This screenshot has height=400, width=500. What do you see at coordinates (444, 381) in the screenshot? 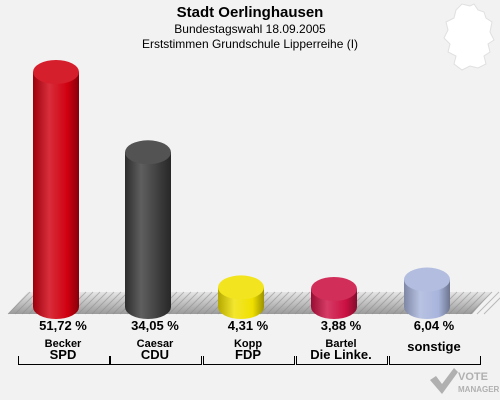
I see `checkmark-icon` at bounding box center [444, 381].